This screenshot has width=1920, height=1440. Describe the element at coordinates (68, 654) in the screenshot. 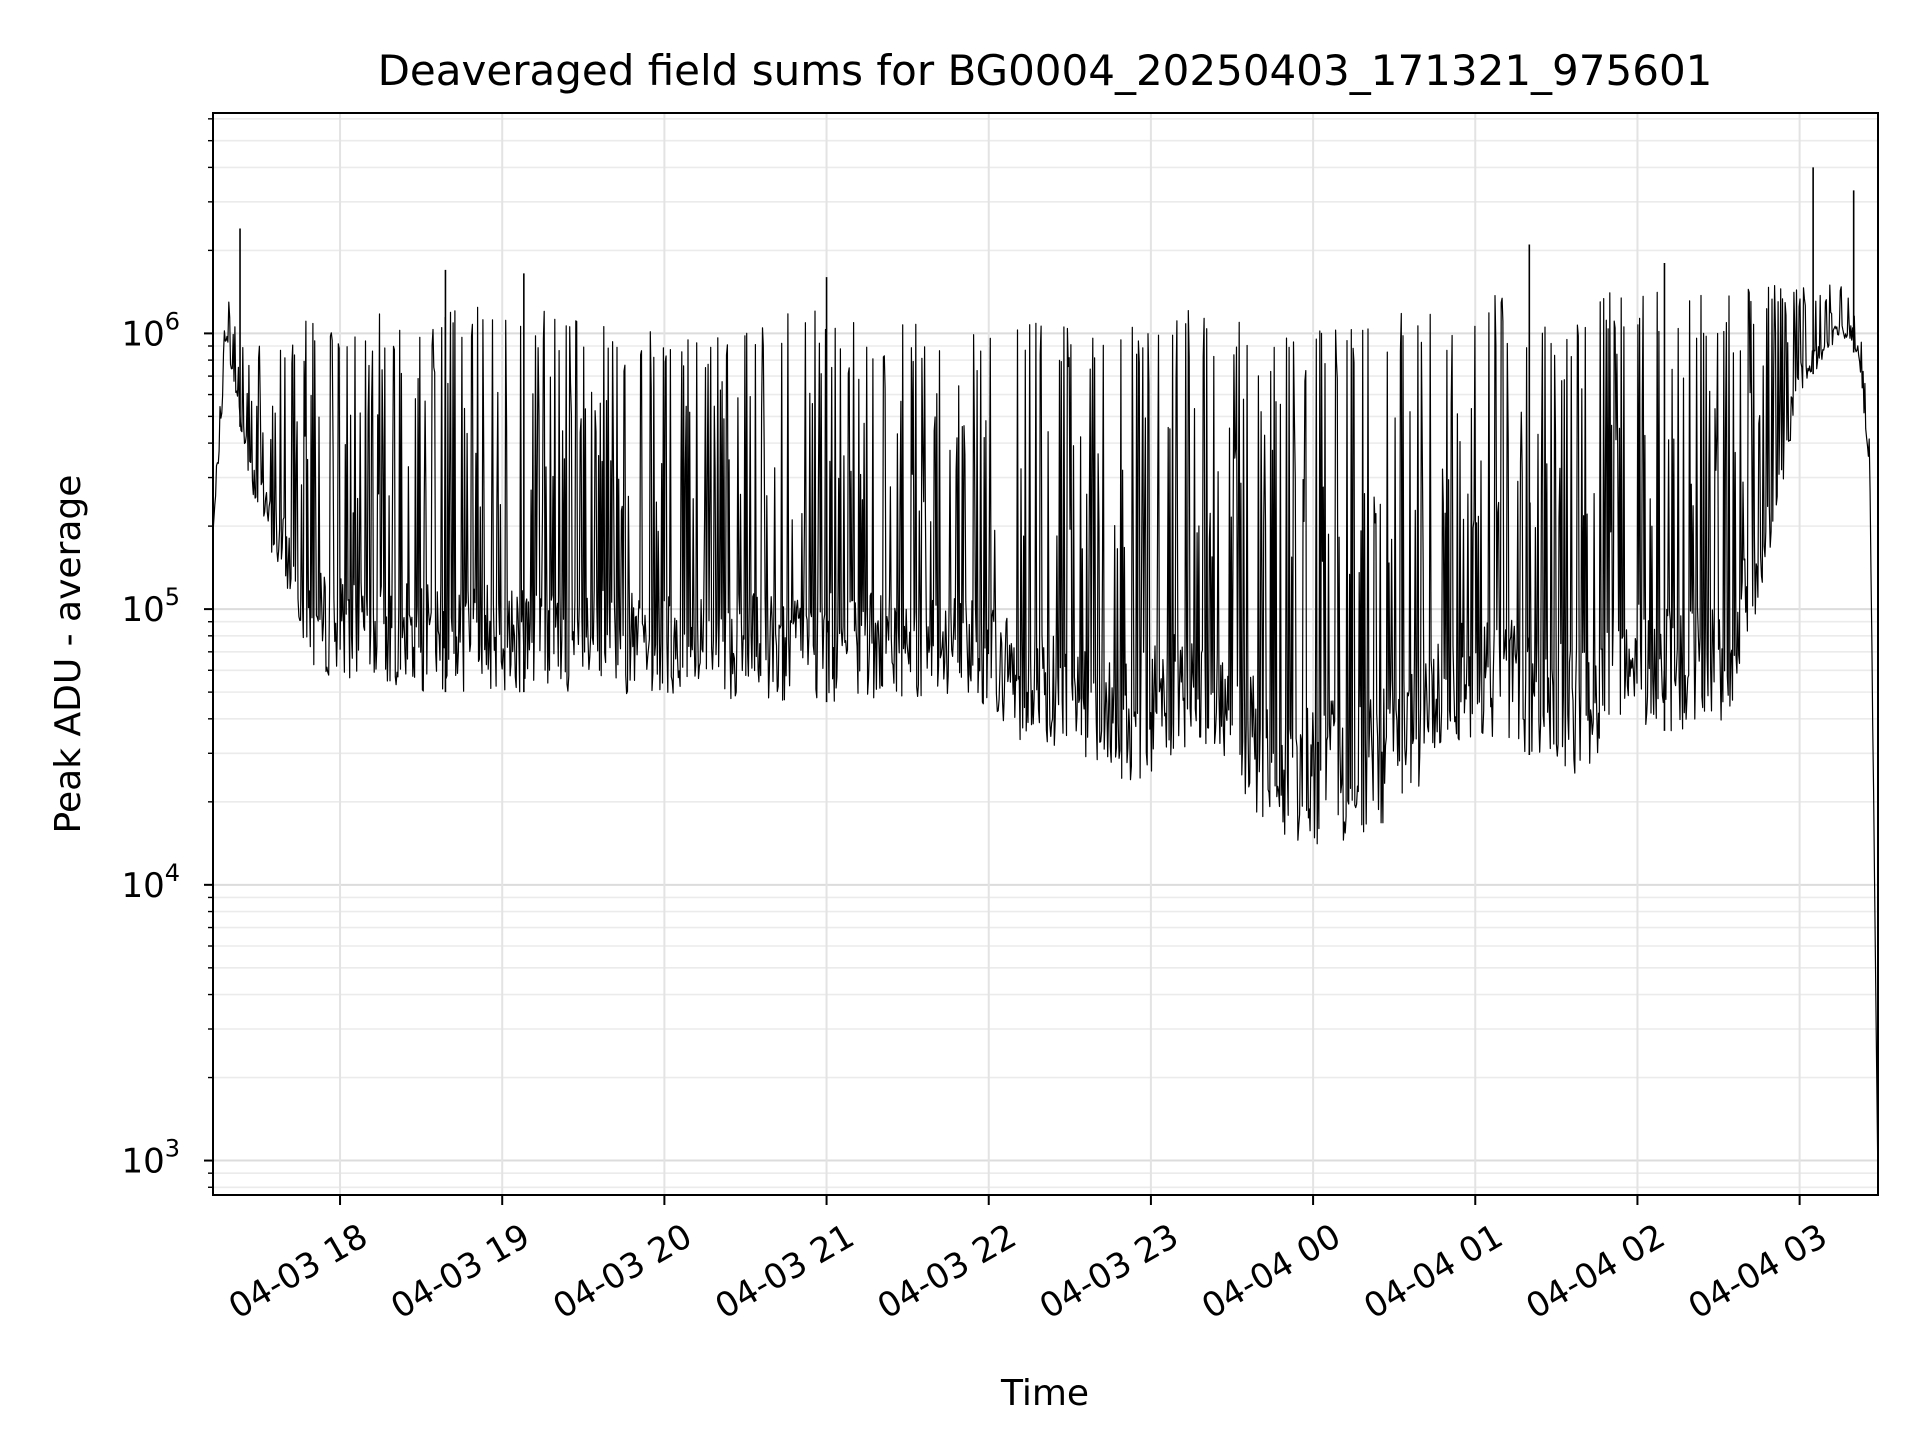

I see `y-axis-label: Peak ADU - average` at that location.